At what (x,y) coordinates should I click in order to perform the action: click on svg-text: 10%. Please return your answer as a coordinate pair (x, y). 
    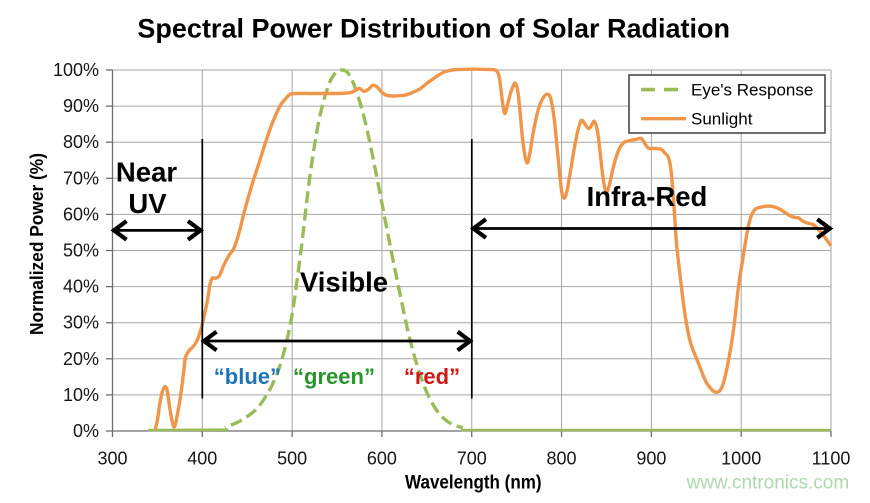
    Looking at the image, I should click on (81, 395).